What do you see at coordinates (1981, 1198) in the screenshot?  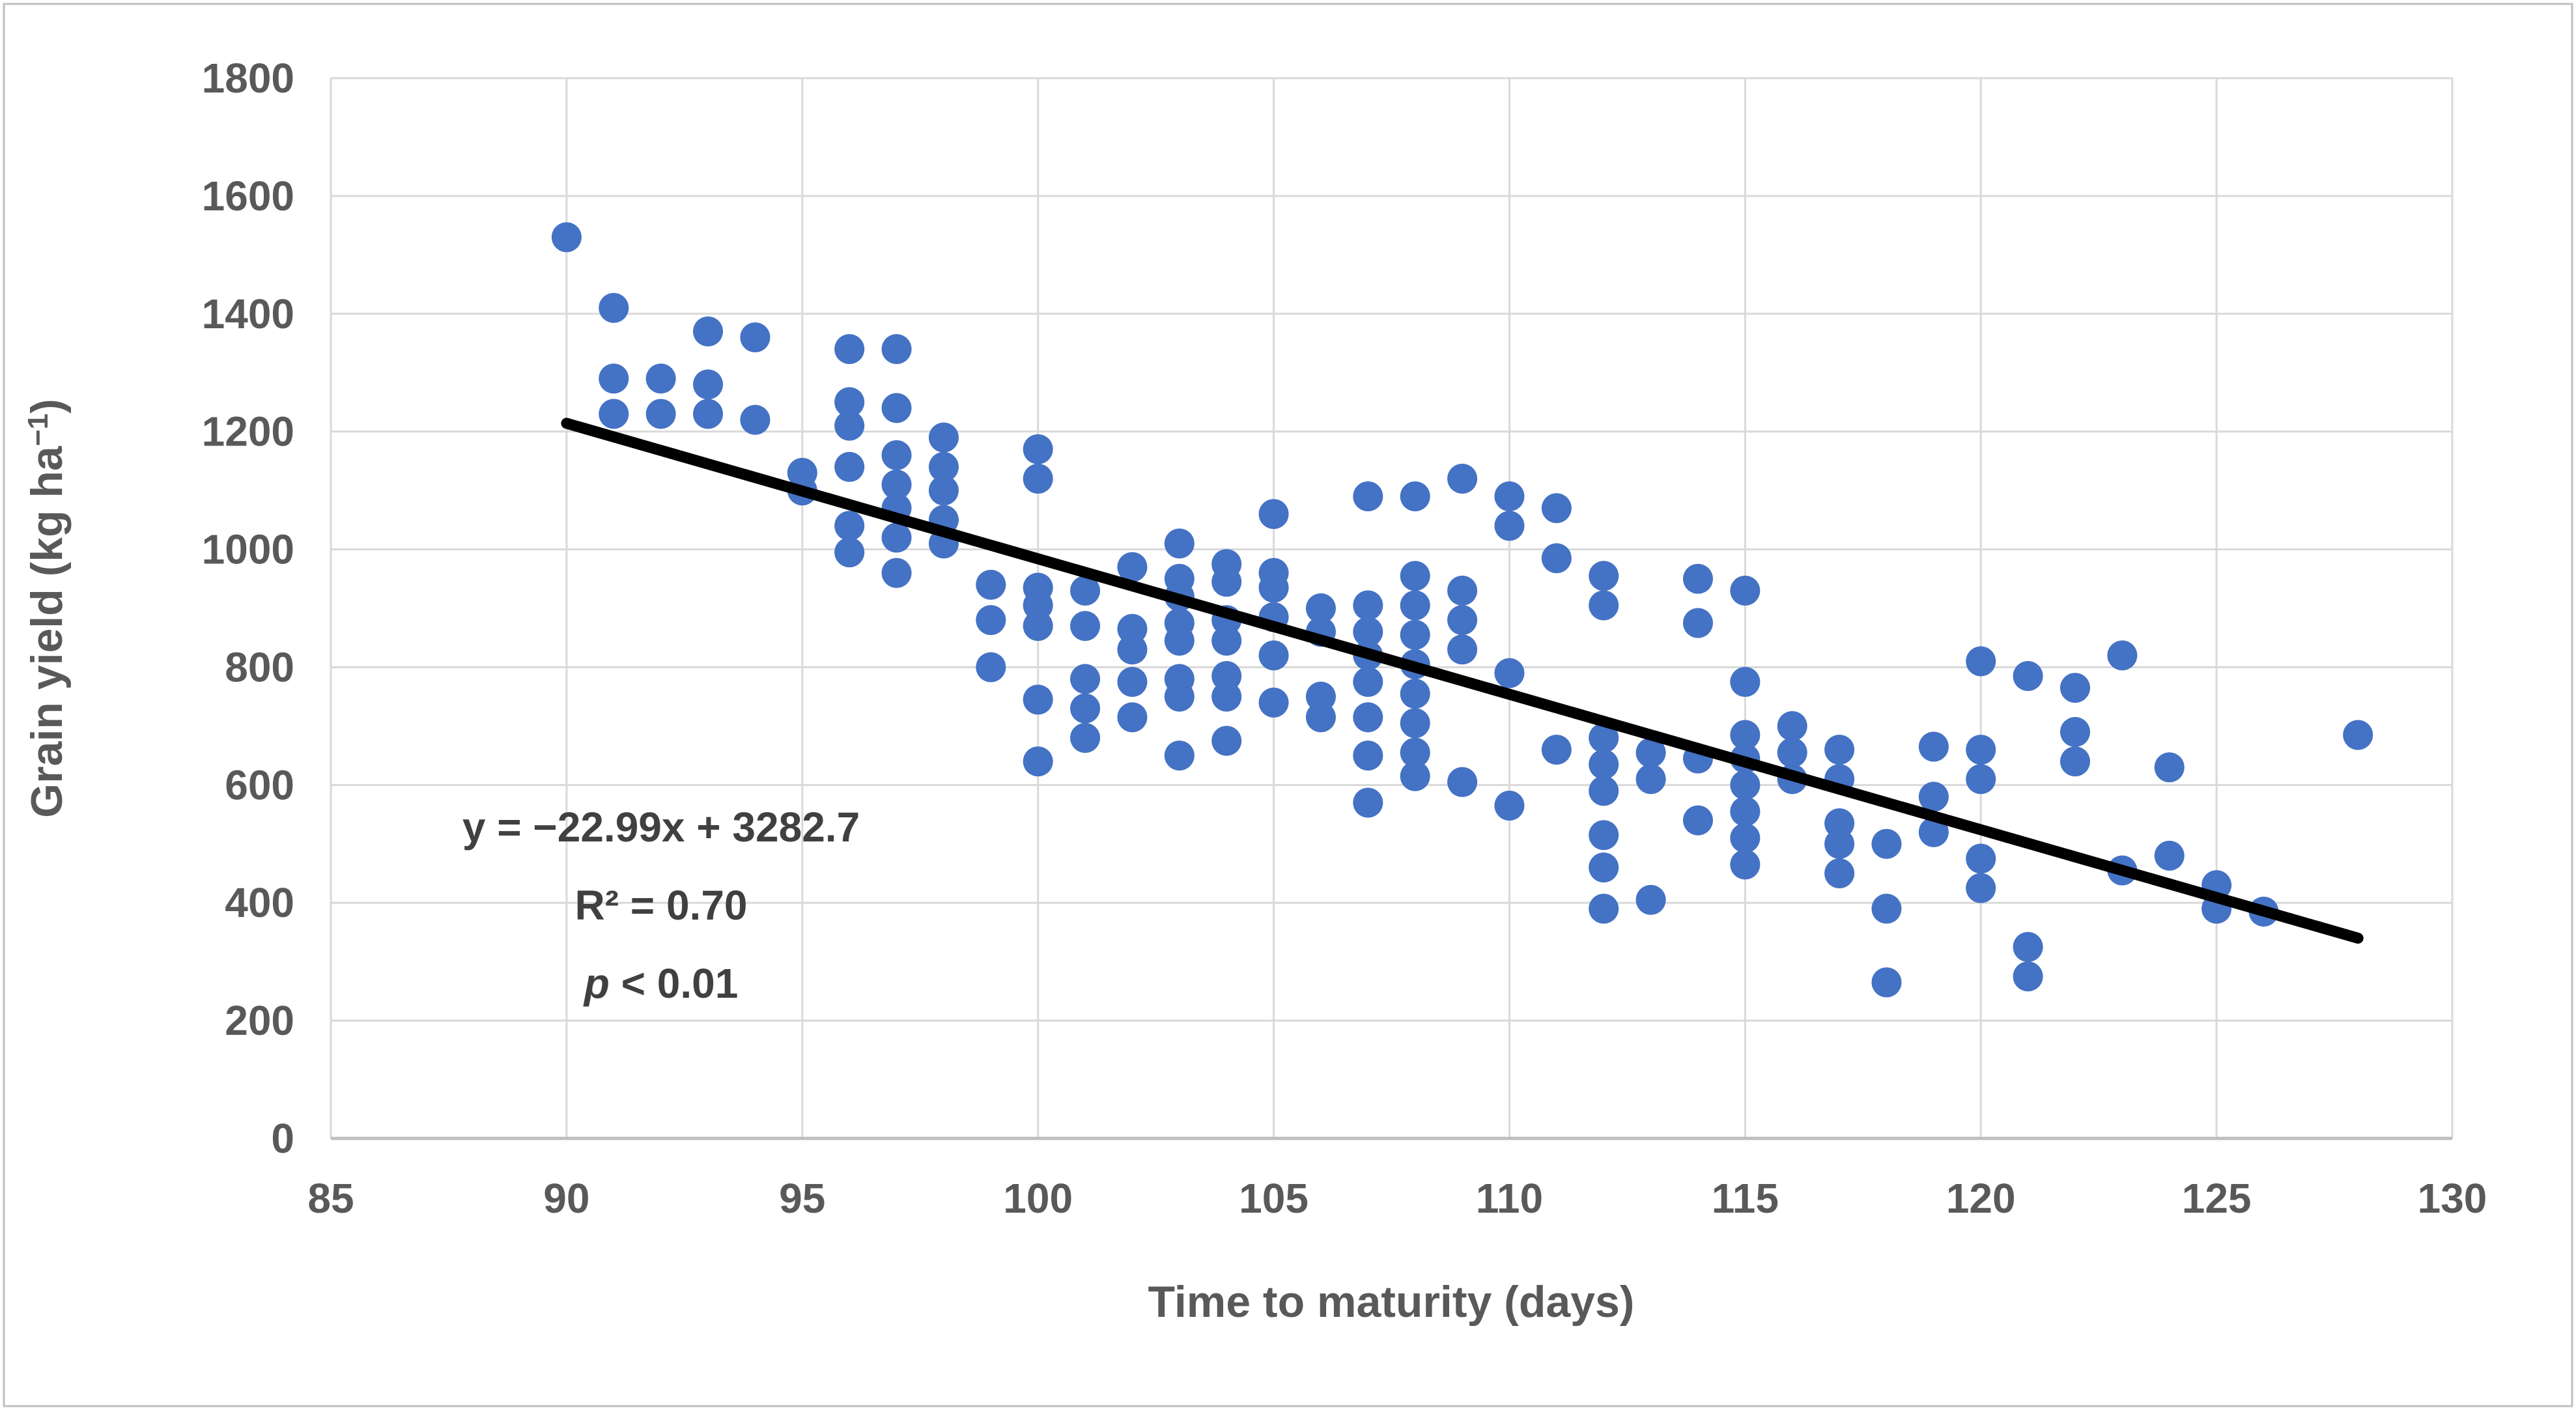 I see `x-tick-label: 120` at bounding box center [1981, 1198].